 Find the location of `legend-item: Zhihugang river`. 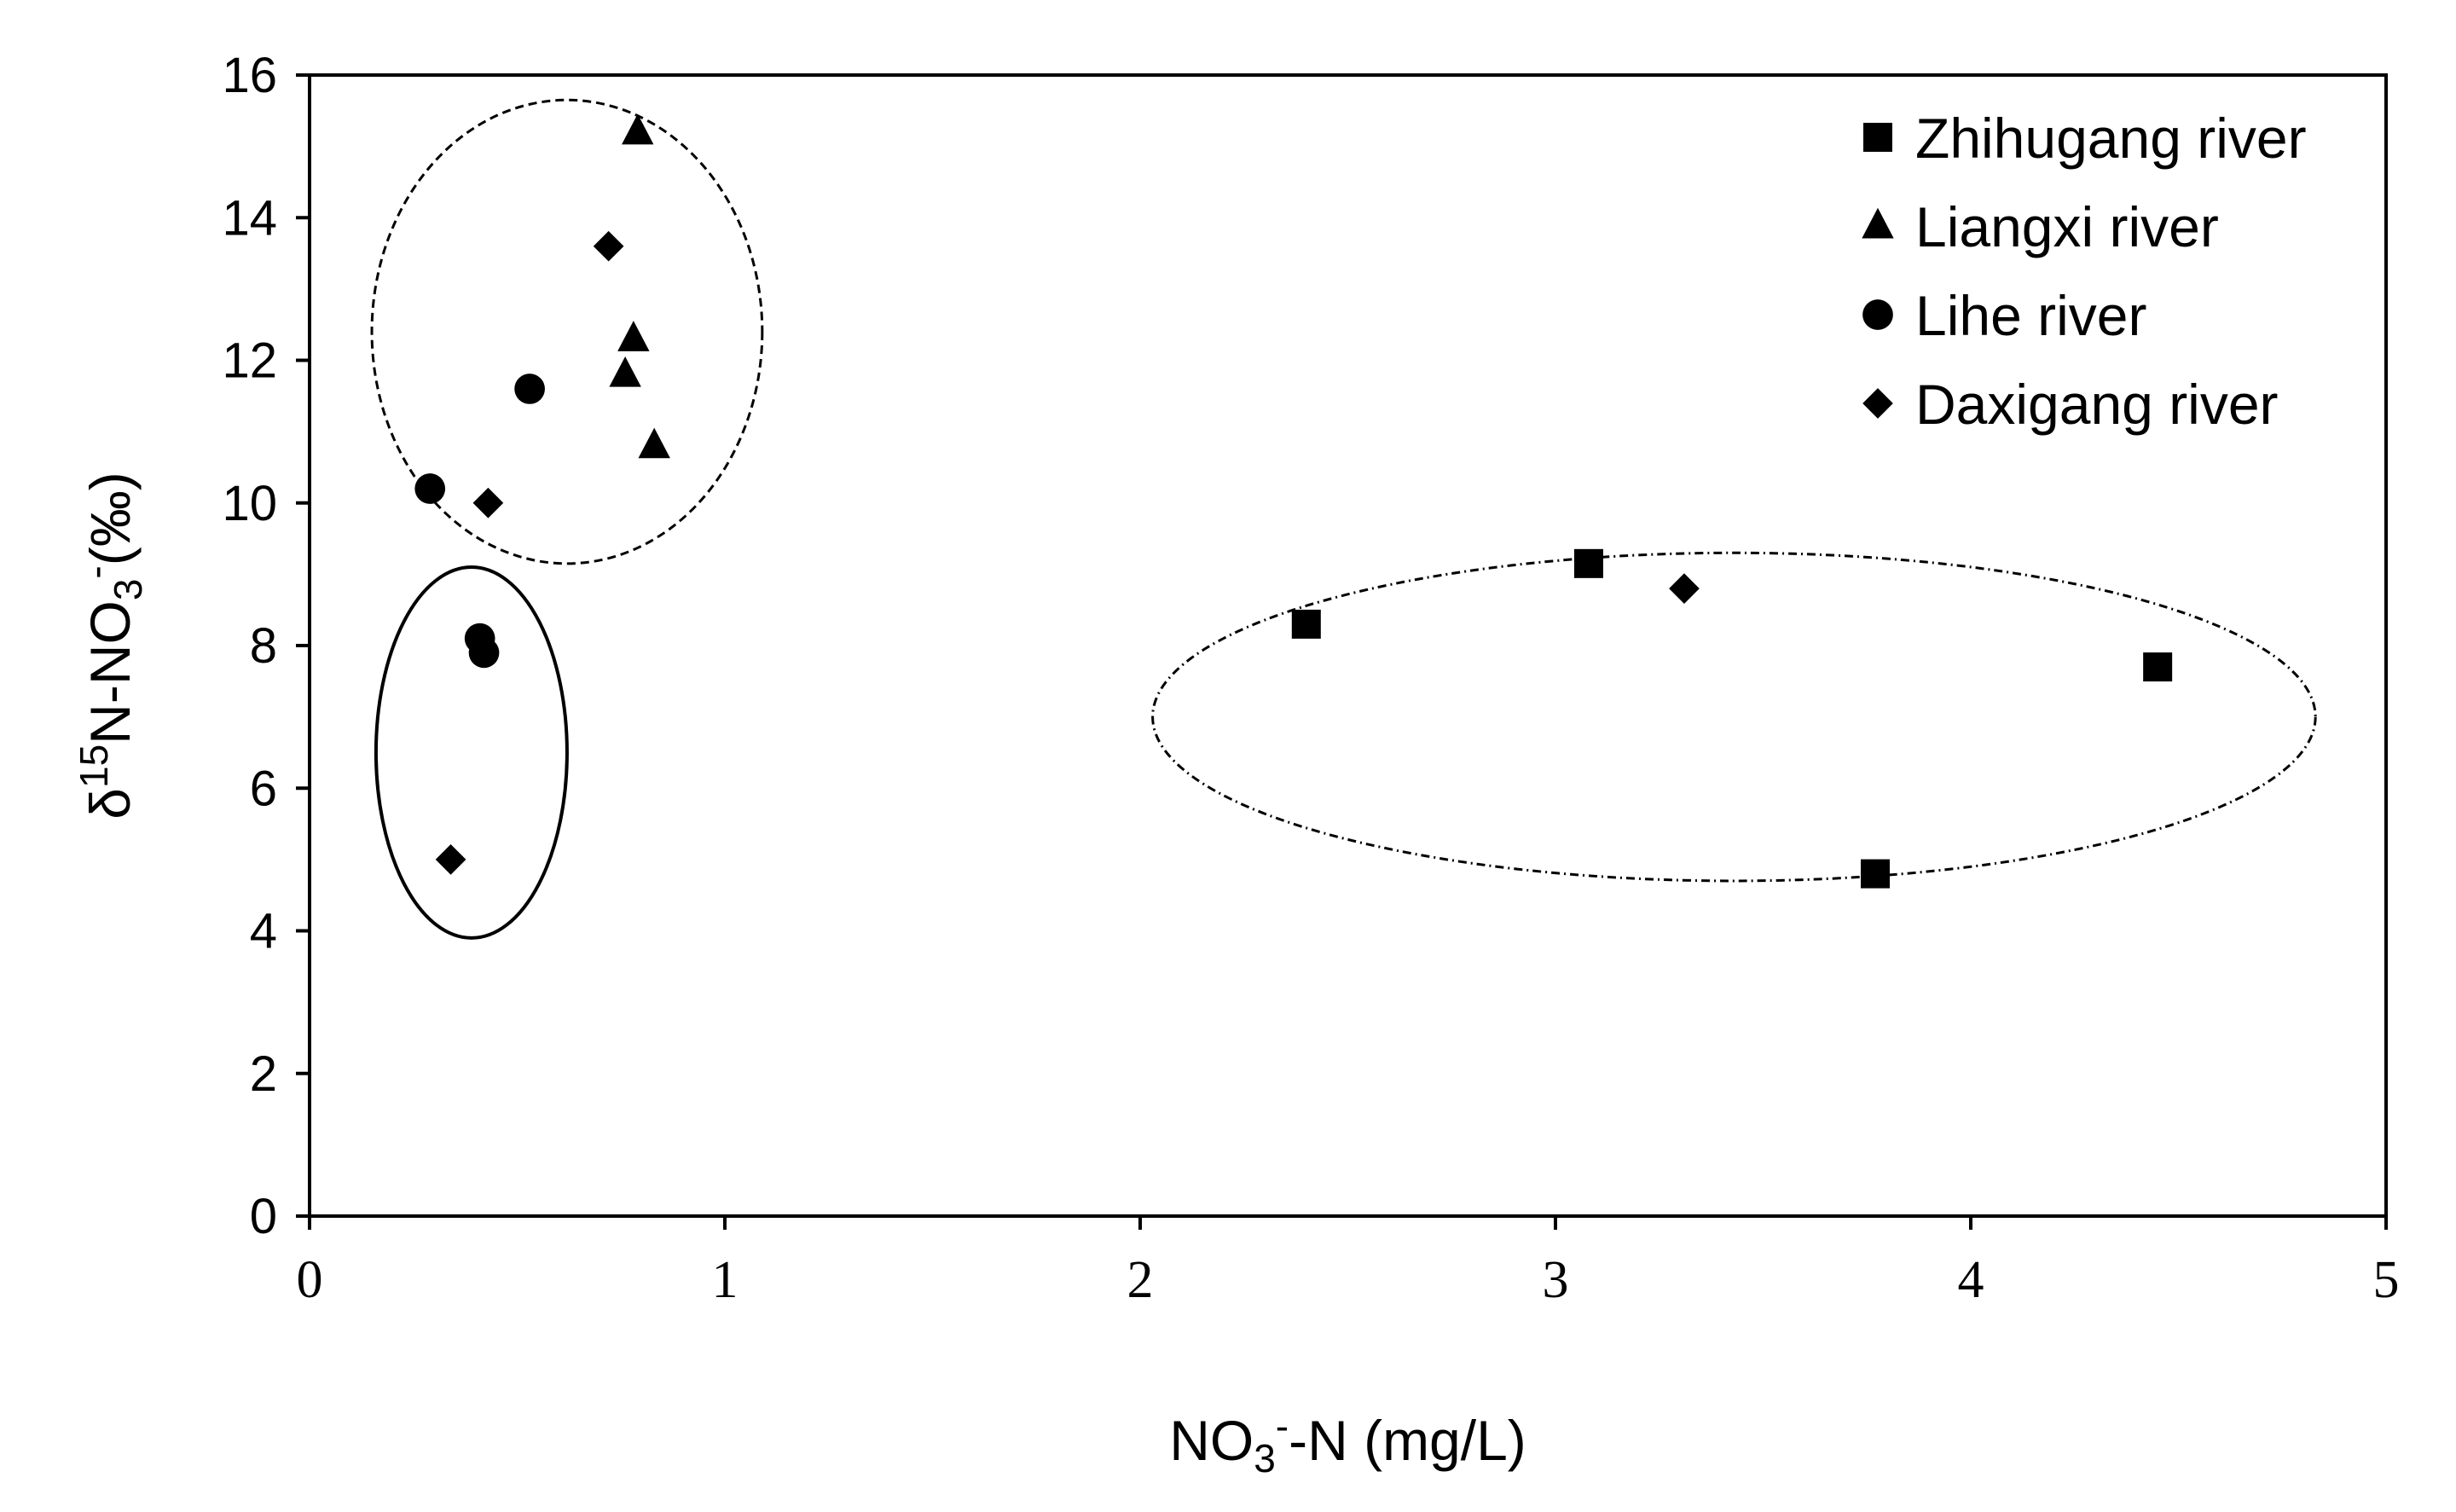

legend-item: Zhihugang river is located at coordinates (2085, 138).